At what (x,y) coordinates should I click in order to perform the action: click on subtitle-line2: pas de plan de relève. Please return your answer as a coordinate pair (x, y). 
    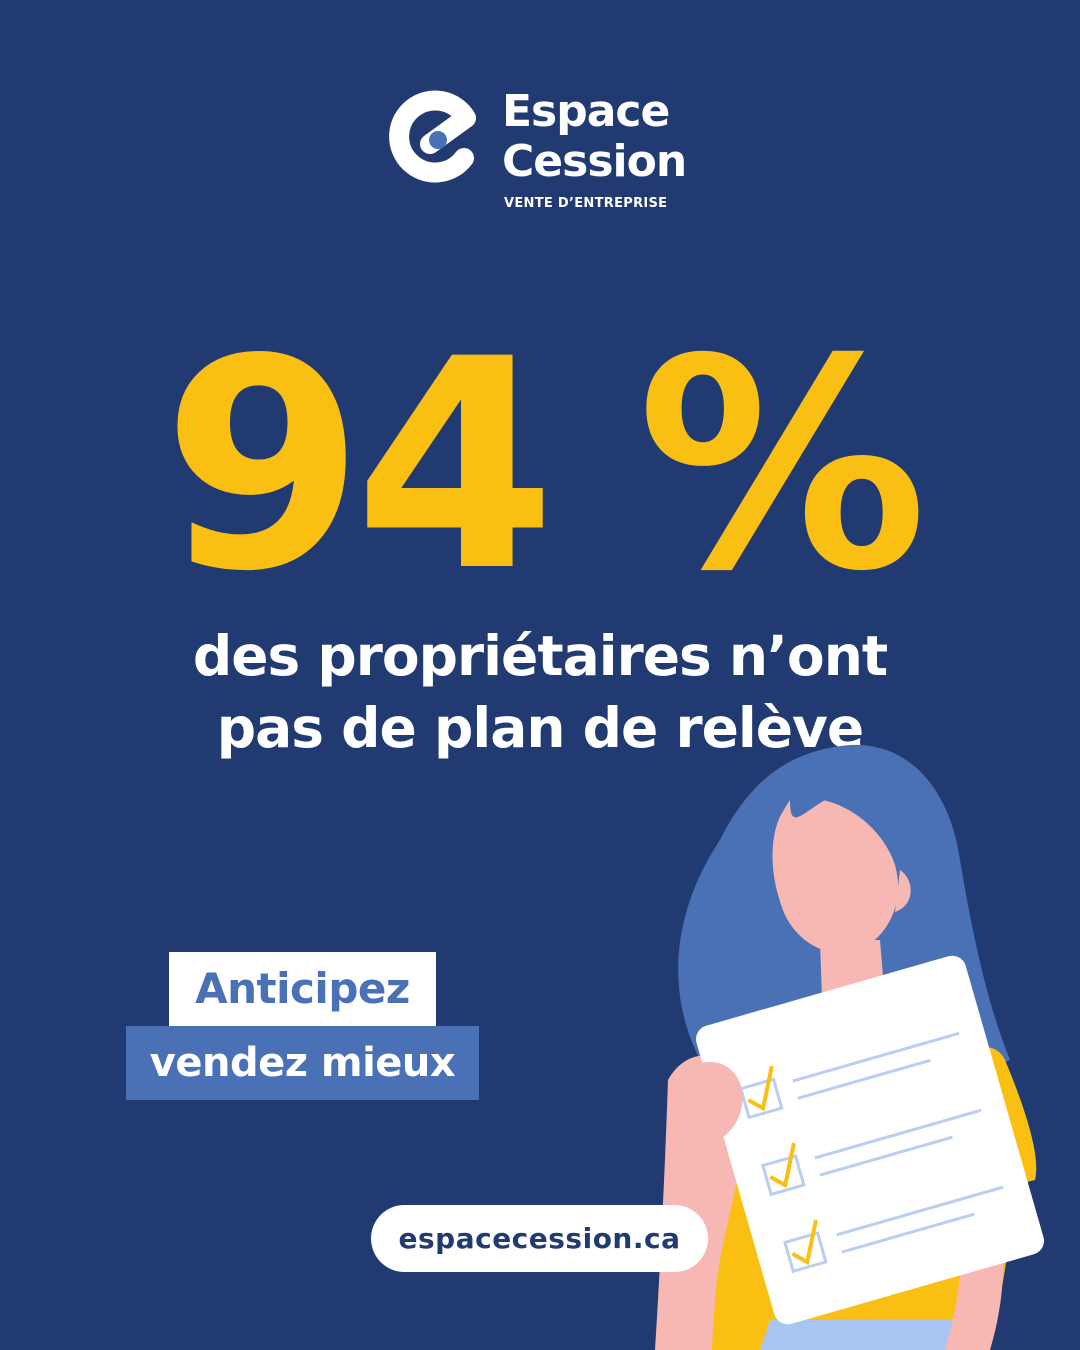
    Looking at the image, I should click on (540, 728).